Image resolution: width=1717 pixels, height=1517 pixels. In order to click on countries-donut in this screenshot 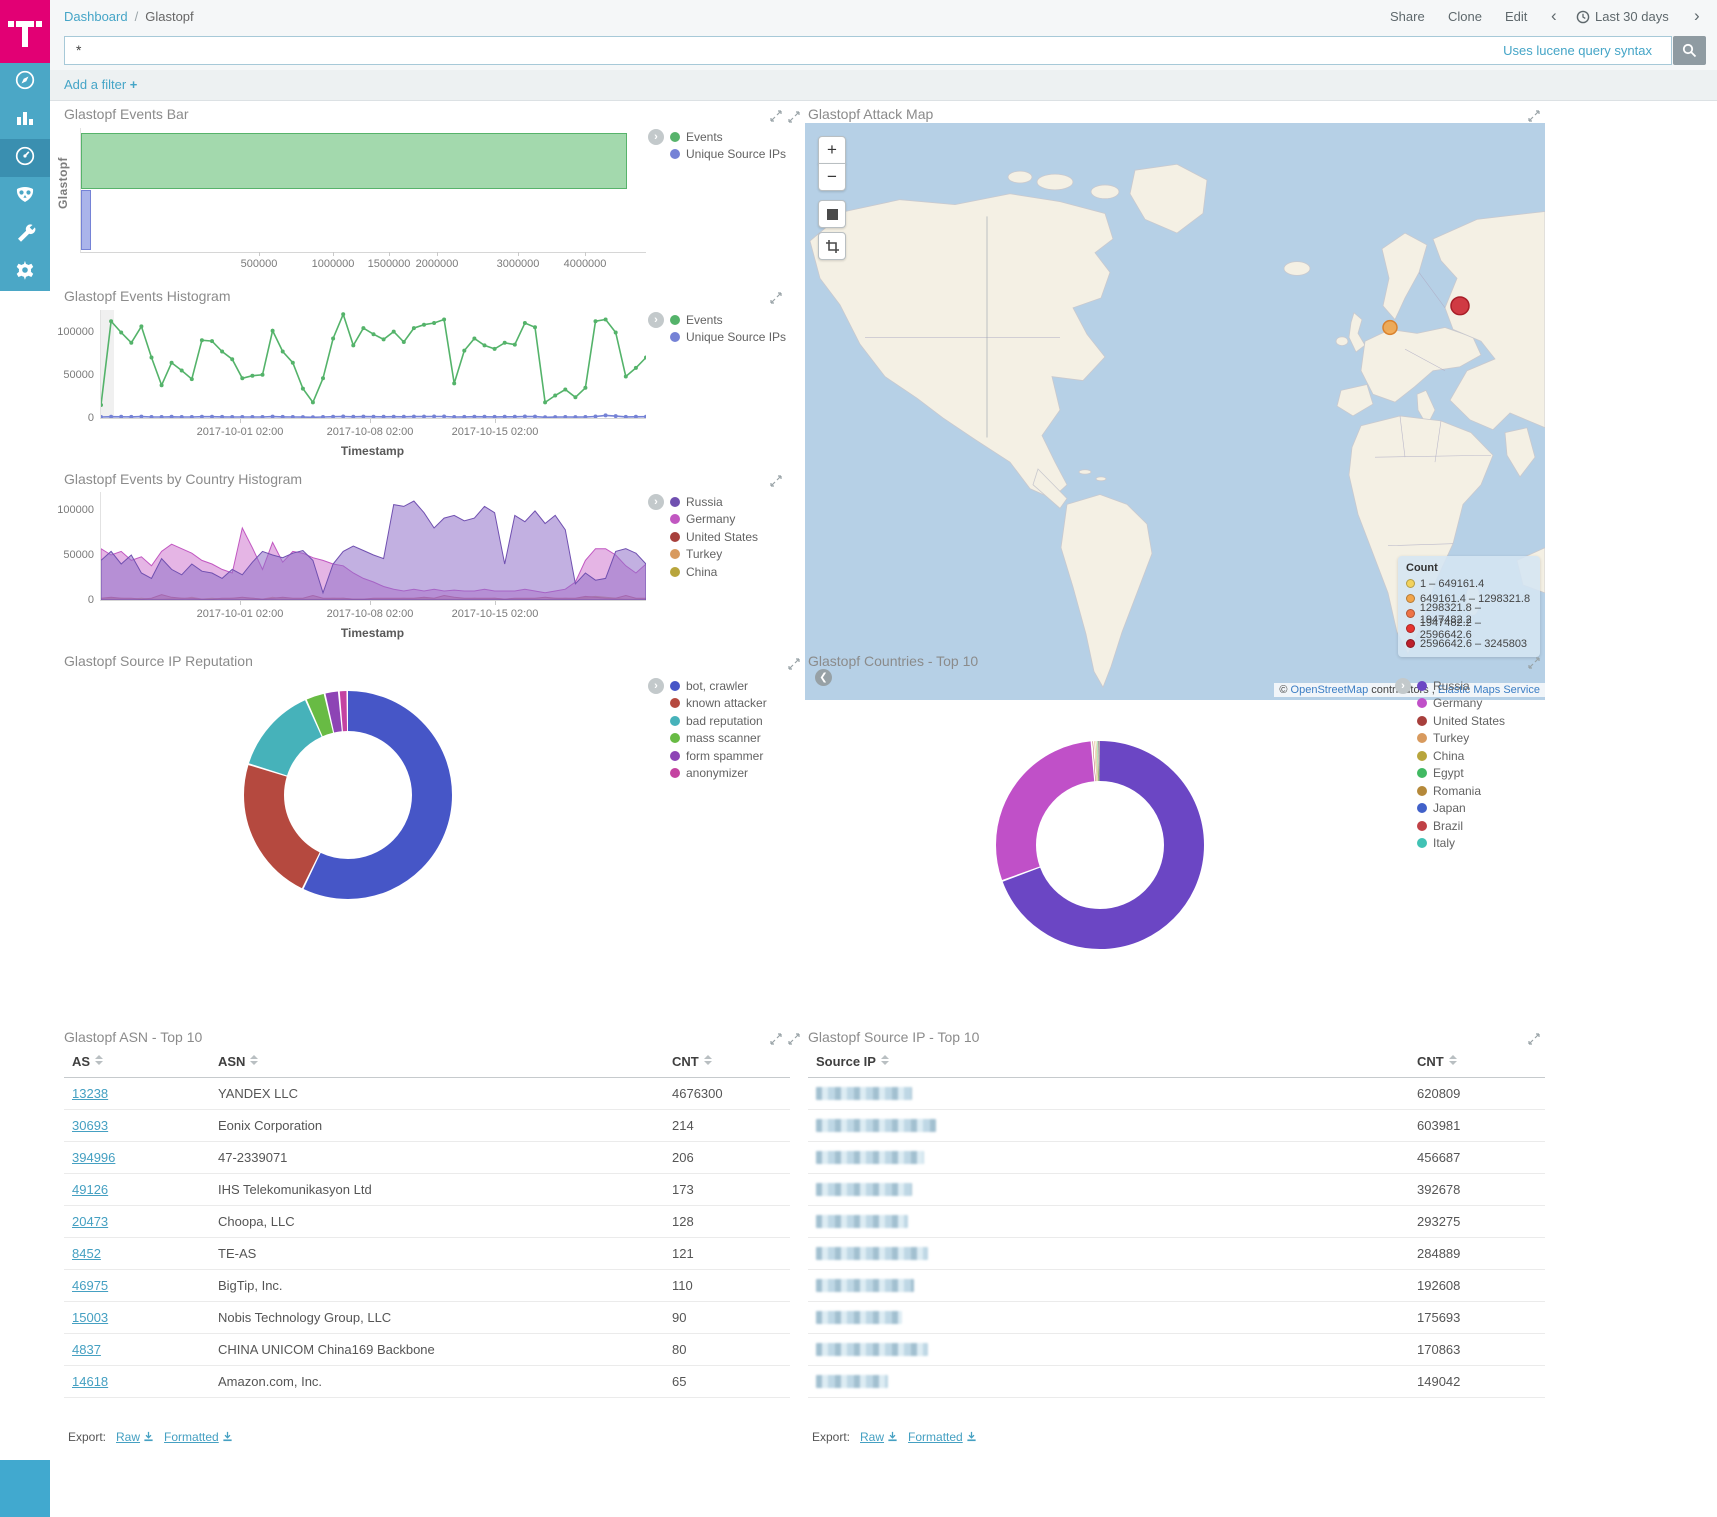, I will do `click(1100, 847)`.